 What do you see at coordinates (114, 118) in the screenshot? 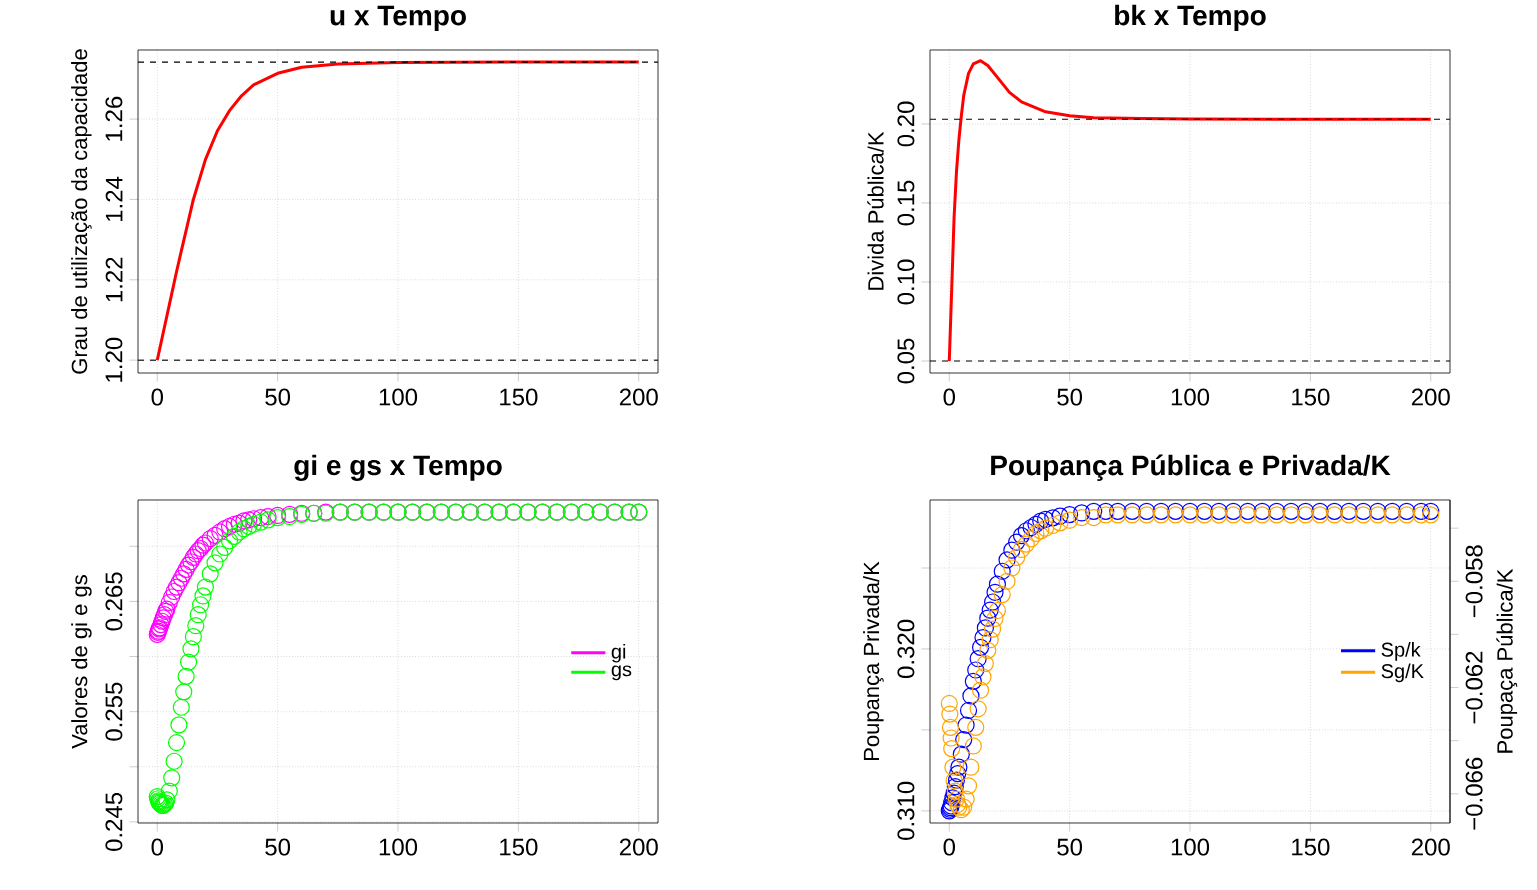
I see `y-tick-label: 1.26` at bounding box center [114, 118].